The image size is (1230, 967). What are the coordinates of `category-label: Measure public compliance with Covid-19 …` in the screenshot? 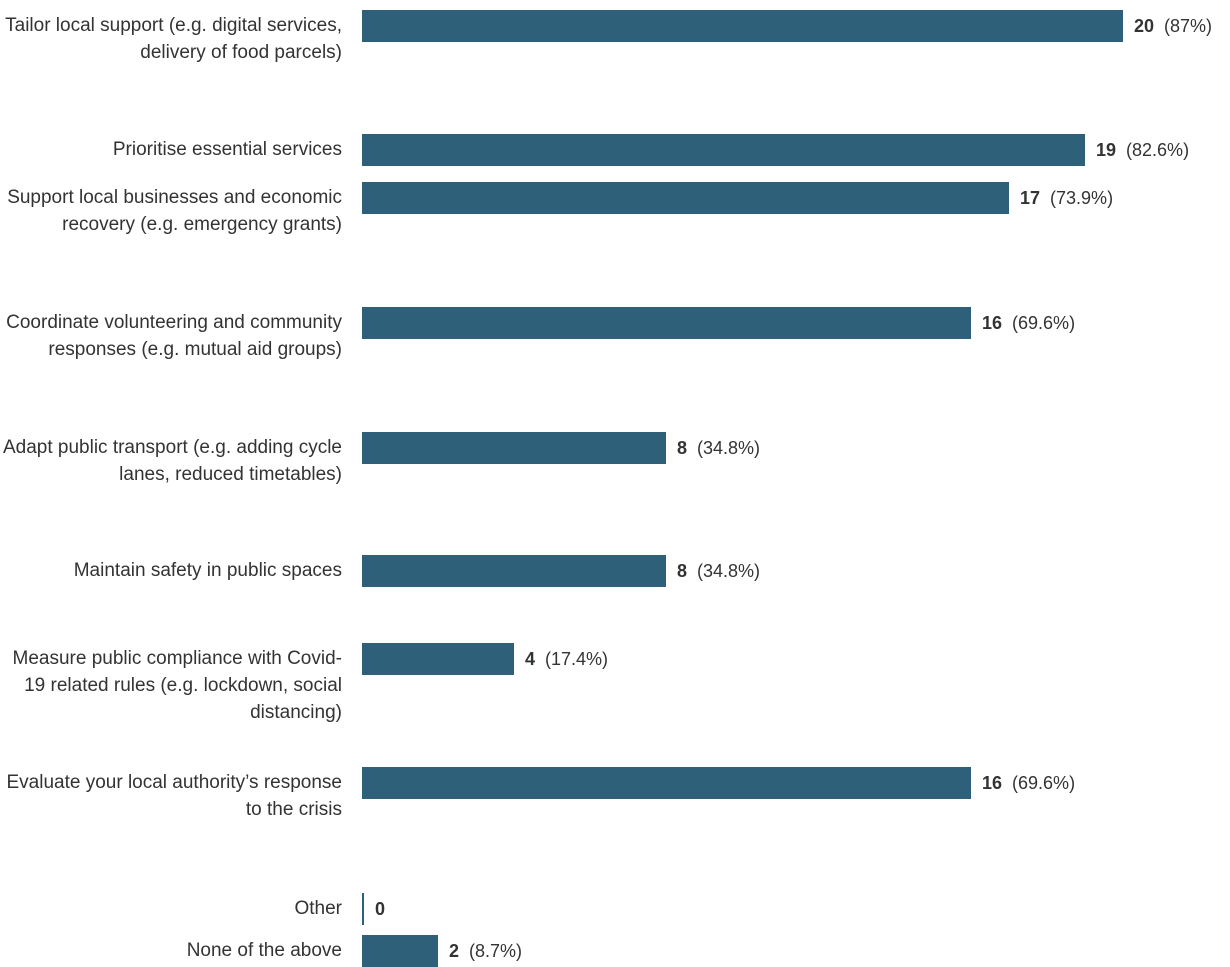 It's located at (177, 685).